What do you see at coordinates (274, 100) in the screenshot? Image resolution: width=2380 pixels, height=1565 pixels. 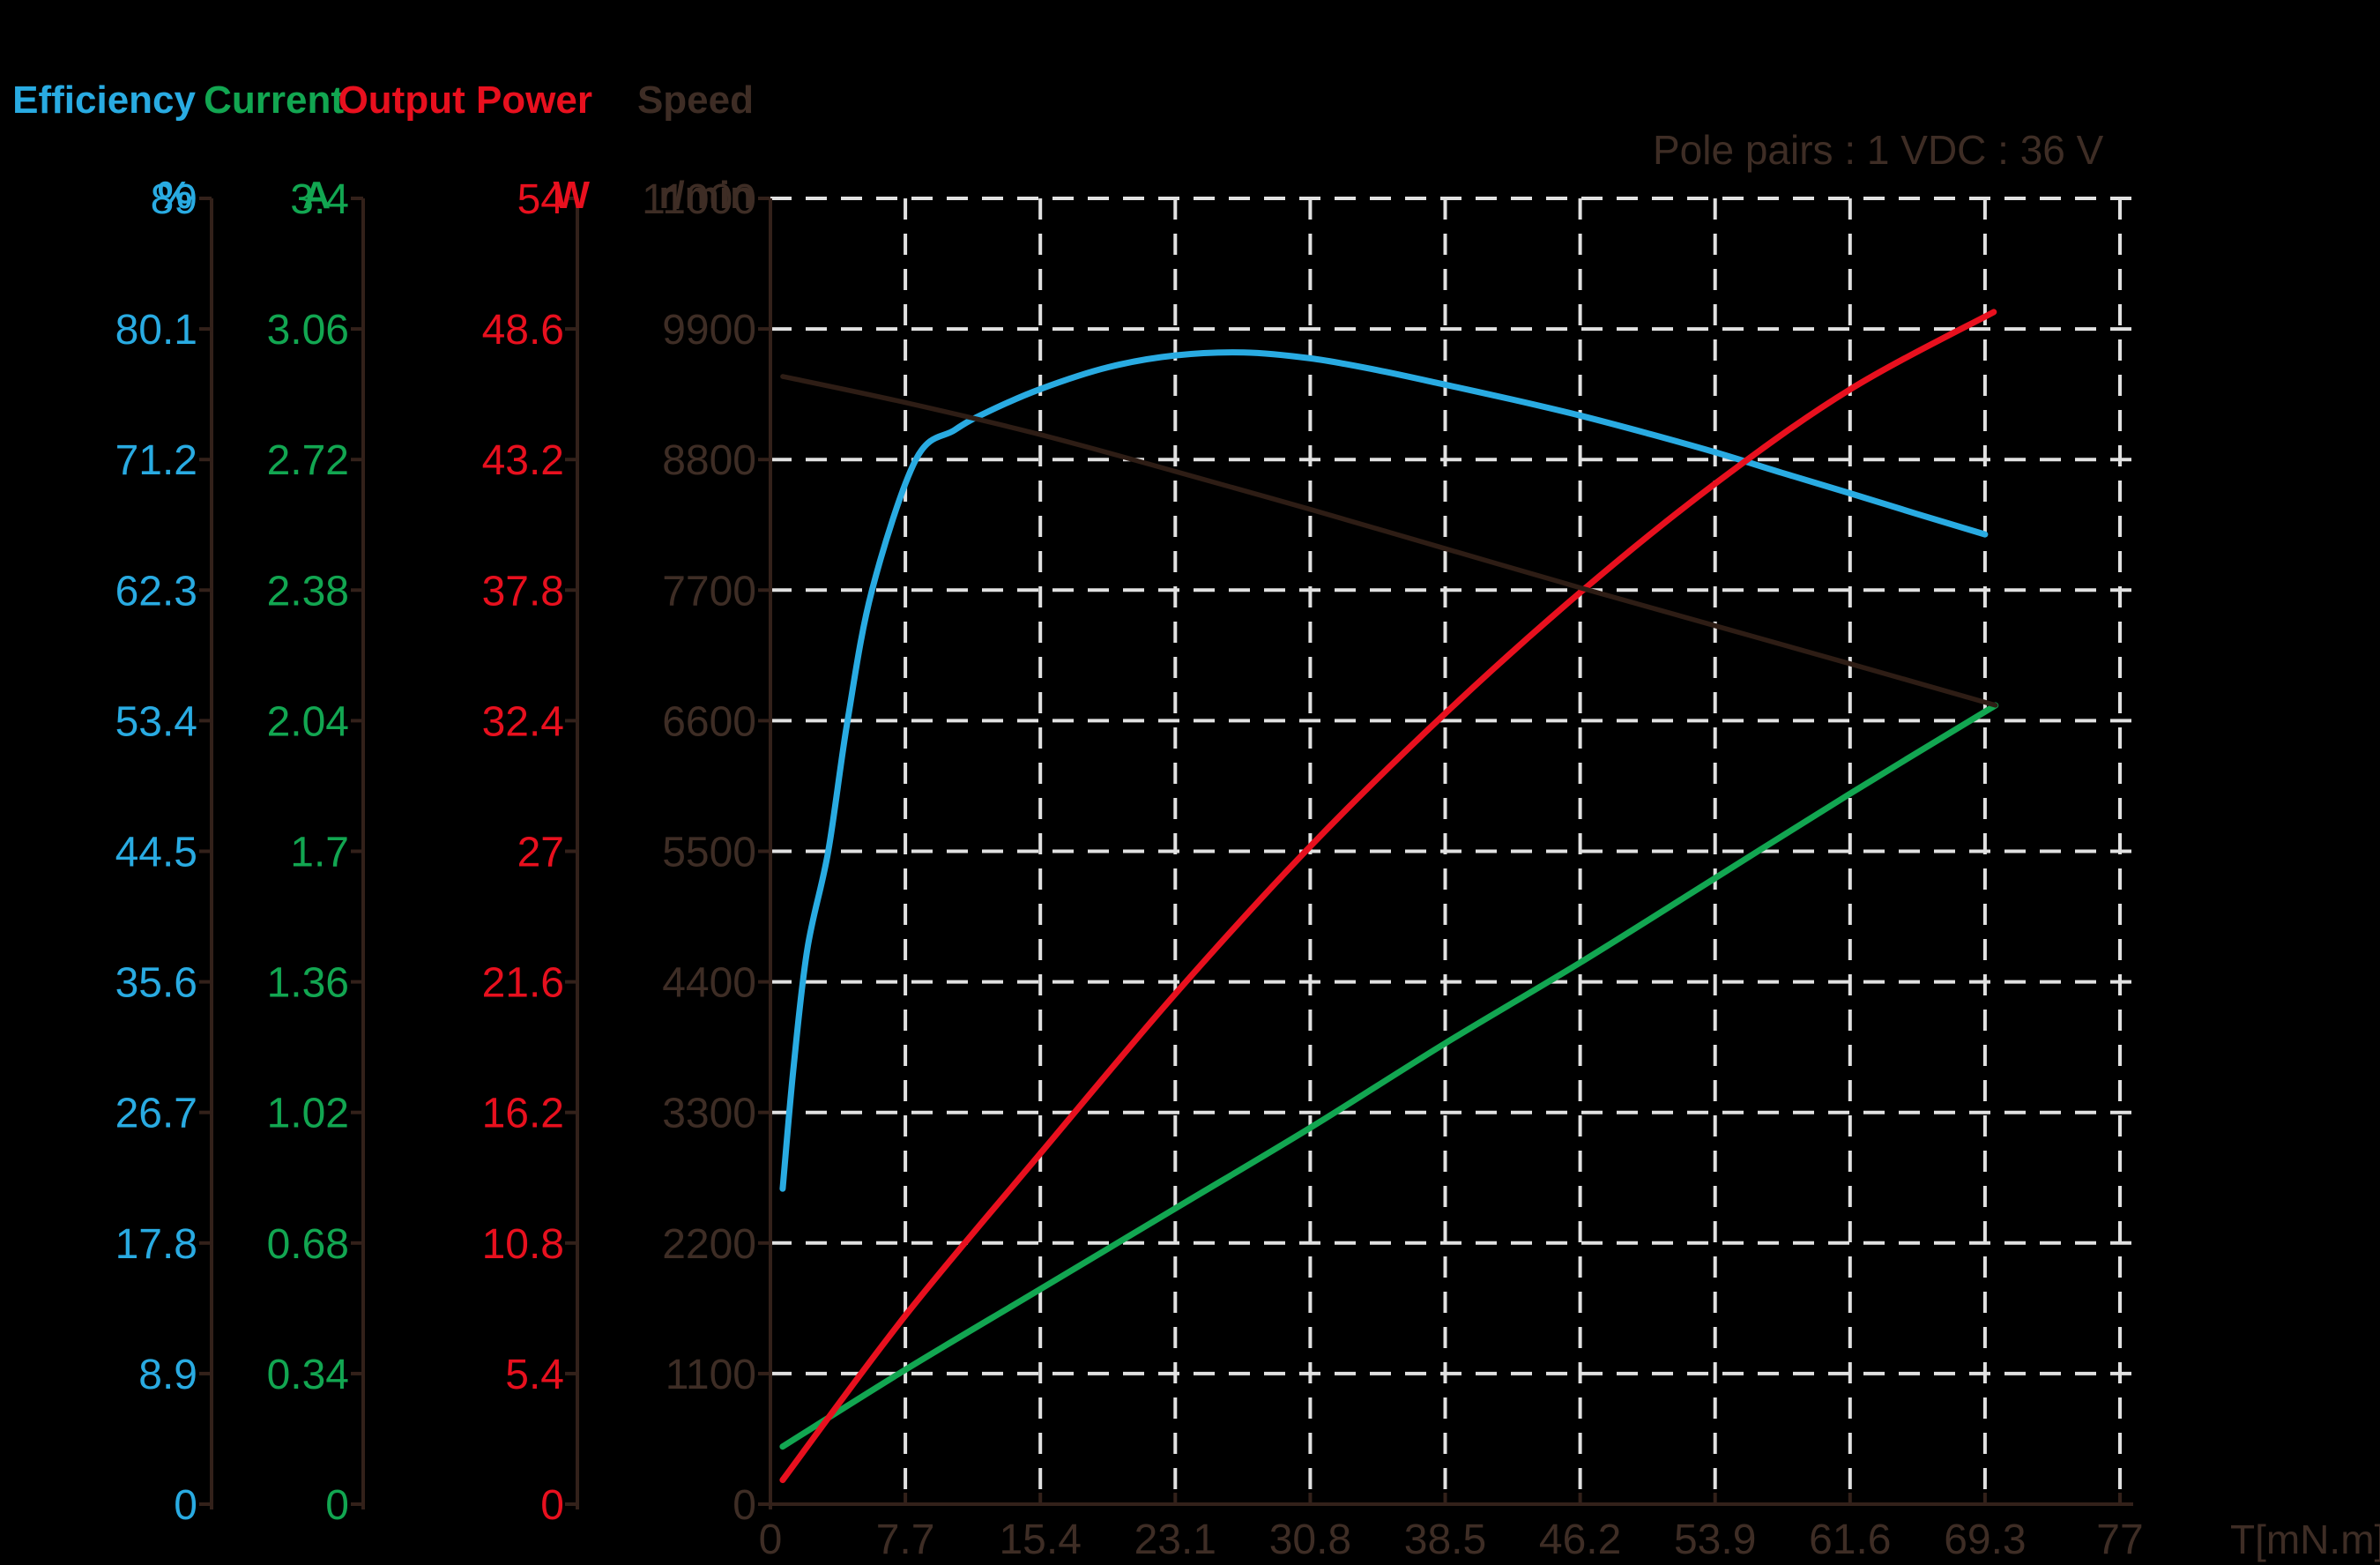 I see `header-current-title: Current` at bounding box center [274, 100].